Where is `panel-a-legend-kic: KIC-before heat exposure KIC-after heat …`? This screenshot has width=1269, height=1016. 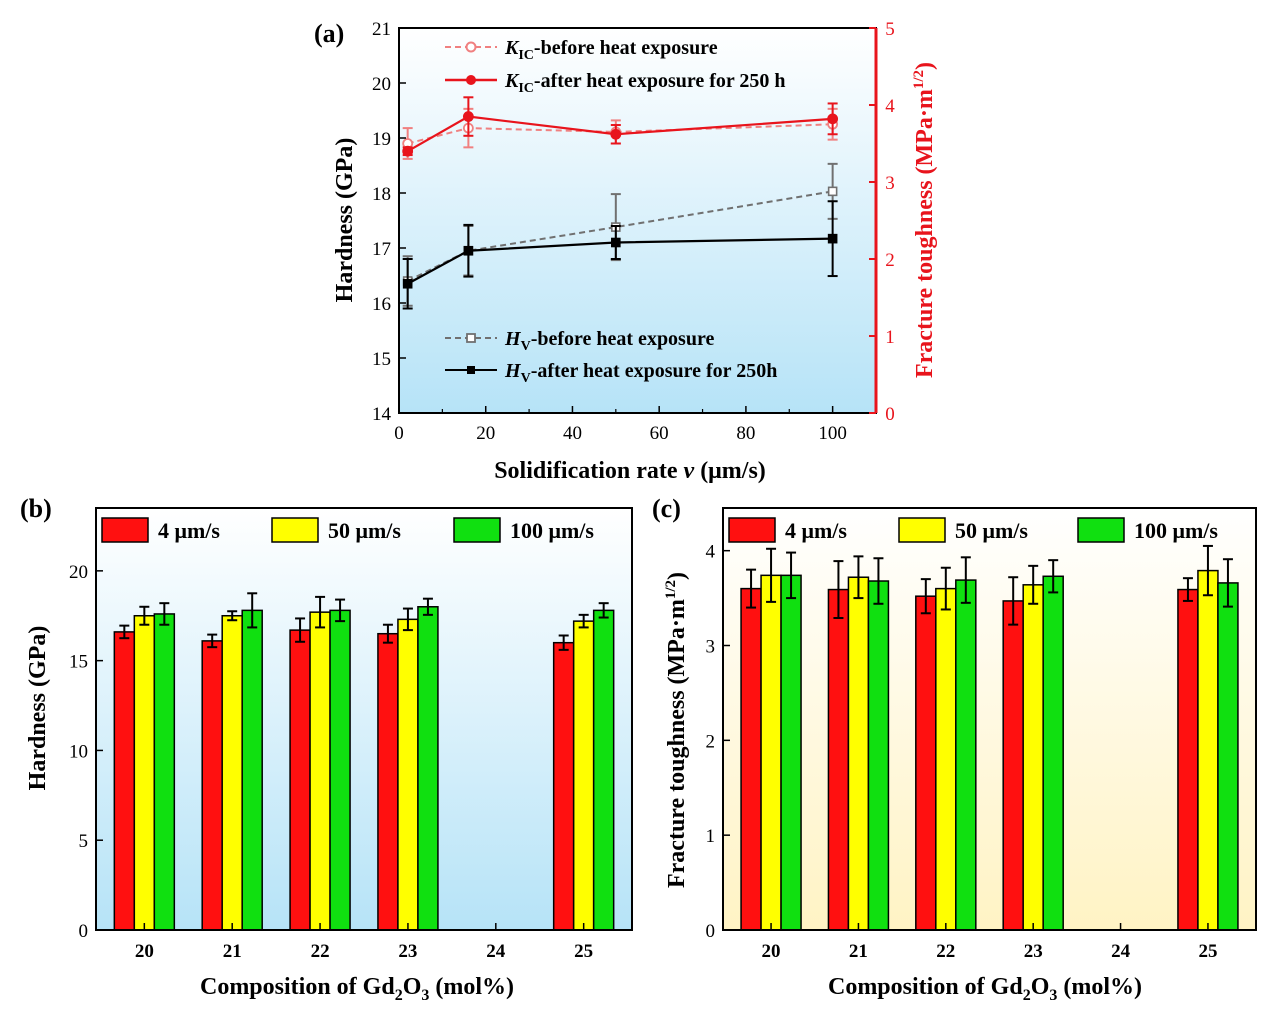 panel-a-legend-kic: KIC-before heat exposure KIC-after heat … is located at coordinates (615, 66).